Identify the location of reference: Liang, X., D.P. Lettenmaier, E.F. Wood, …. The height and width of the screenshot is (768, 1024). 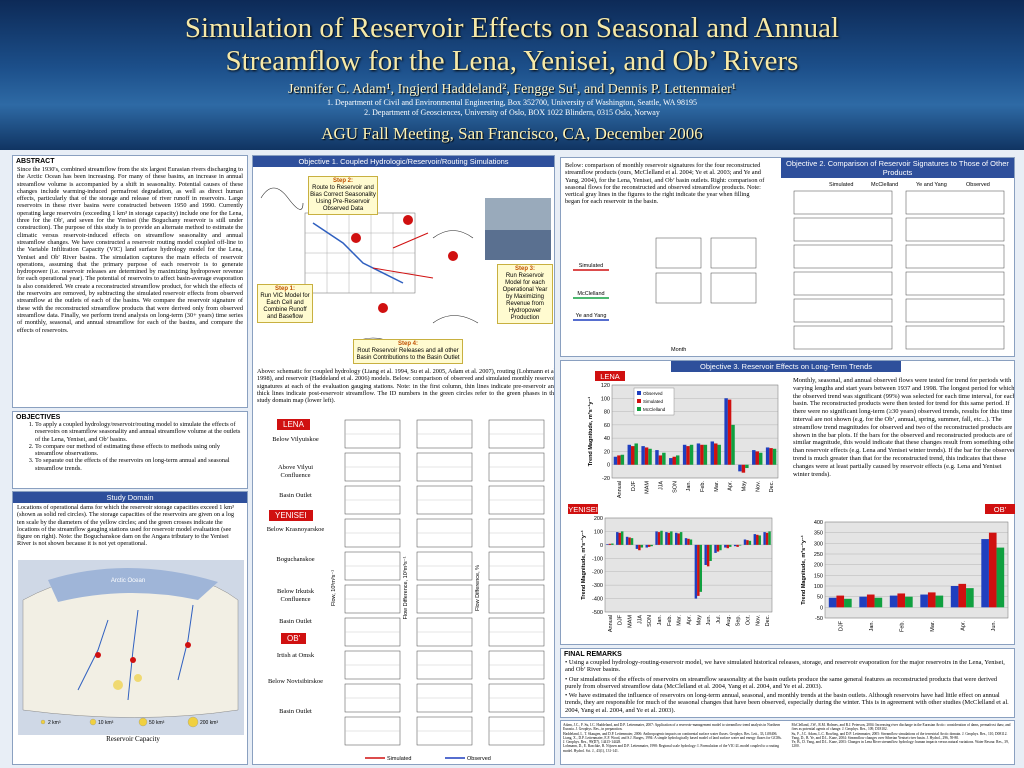
(672, 740).